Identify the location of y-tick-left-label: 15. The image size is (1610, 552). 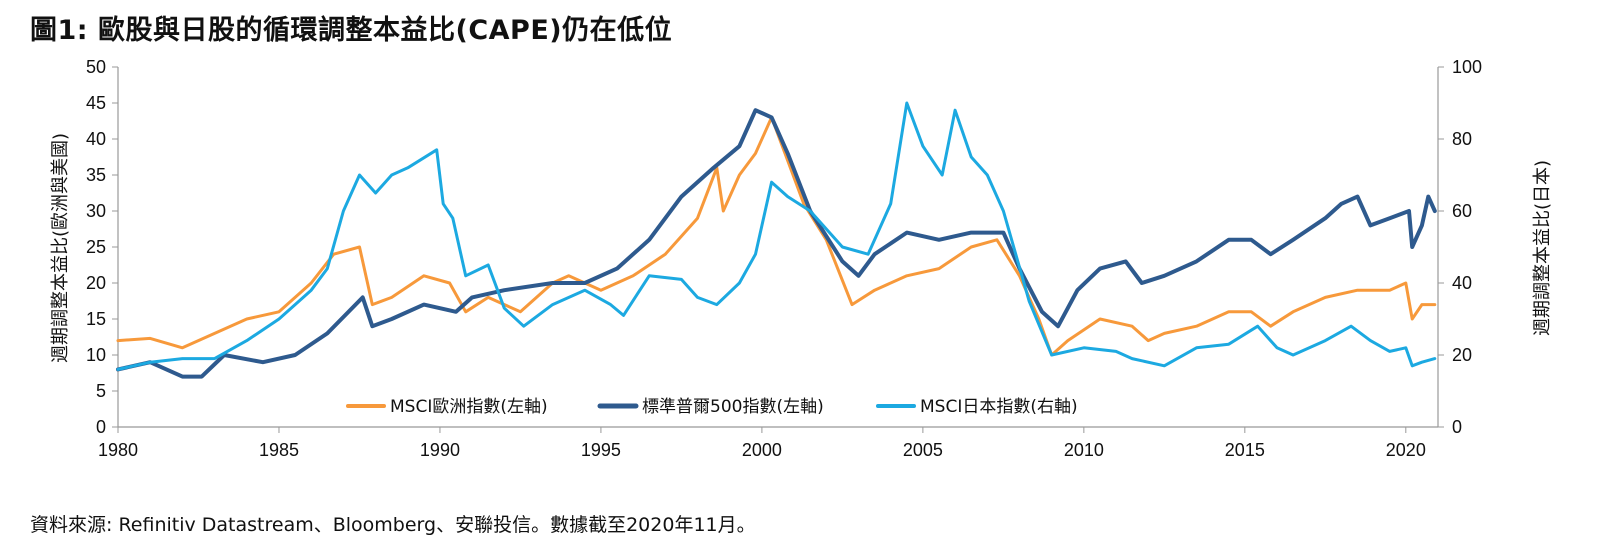
(96, 319).